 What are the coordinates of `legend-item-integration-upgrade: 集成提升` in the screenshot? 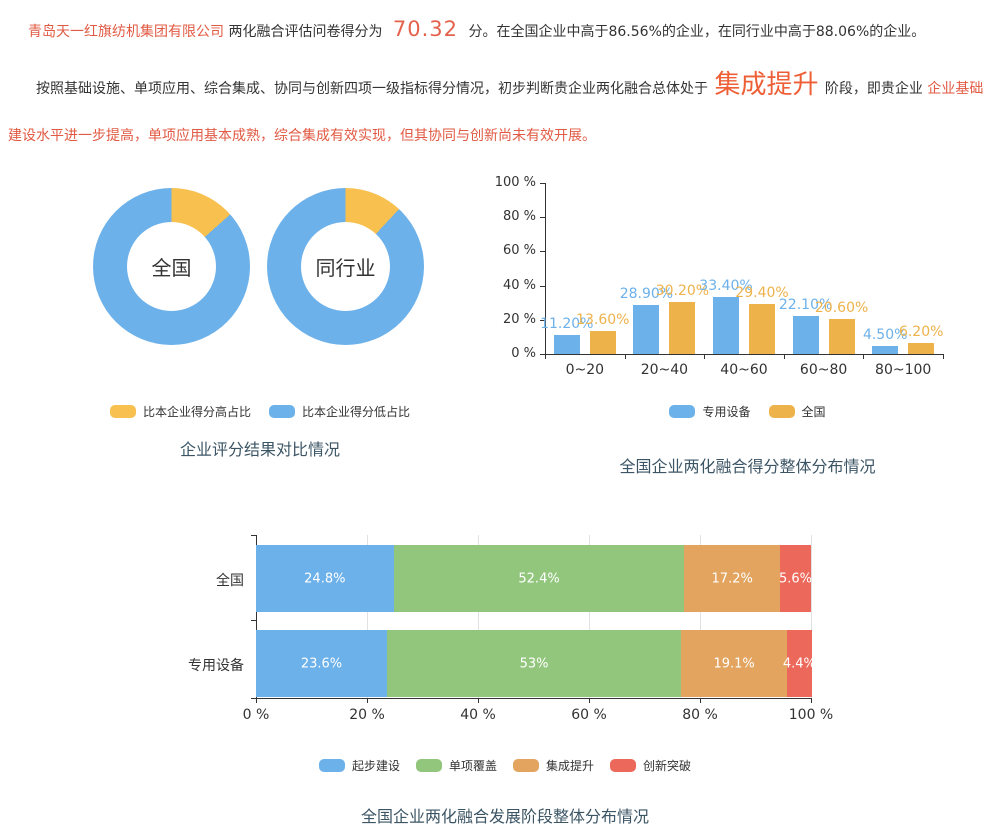 It's located at (553, 765).